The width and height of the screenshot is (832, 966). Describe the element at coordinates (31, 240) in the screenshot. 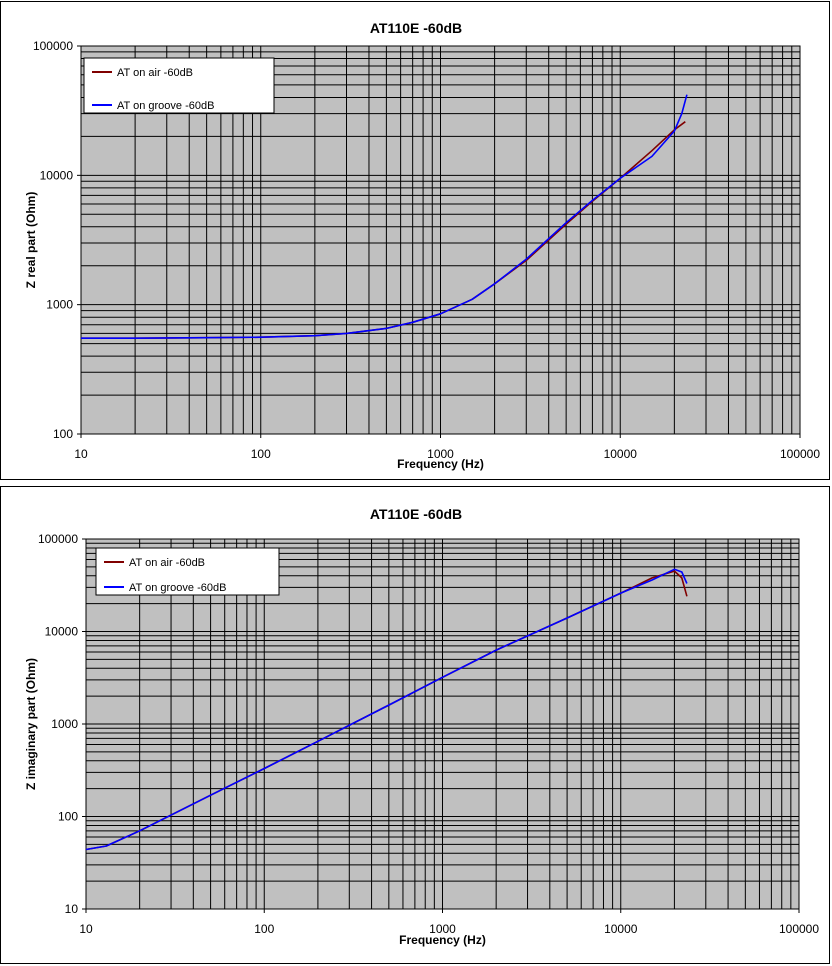

I see `y-axis-title: Z real part (Ohm)` at that location.